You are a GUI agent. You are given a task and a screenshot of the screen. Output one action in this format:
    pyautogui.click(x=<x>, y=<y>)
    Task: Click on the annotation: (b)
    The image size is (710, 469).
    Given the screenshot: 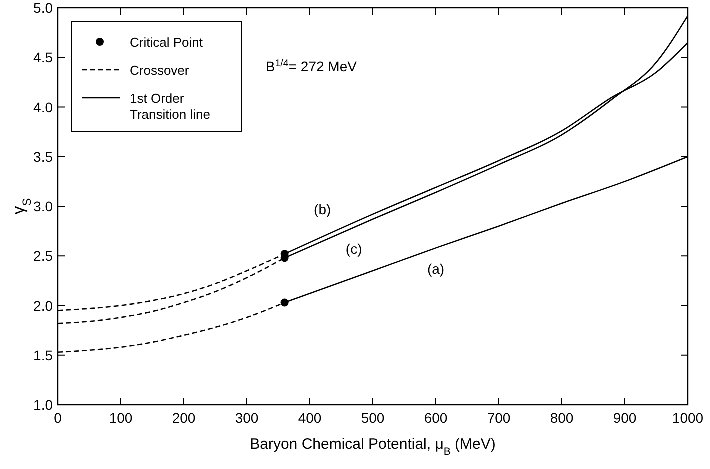 What is the action you would take?
    pyautogui.click(x=323, y=209)
    